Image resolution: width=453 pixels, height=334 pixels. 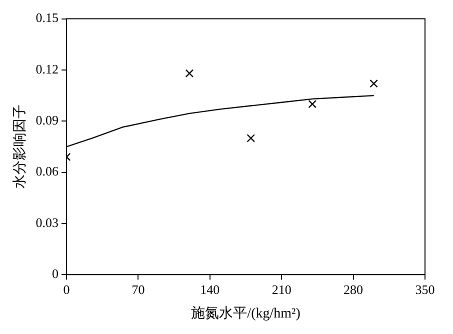 What do you see at coordinates (48, 171) in the screenshot?
I see `y-tick-label: 0.06` at bounding box center [48, 171].